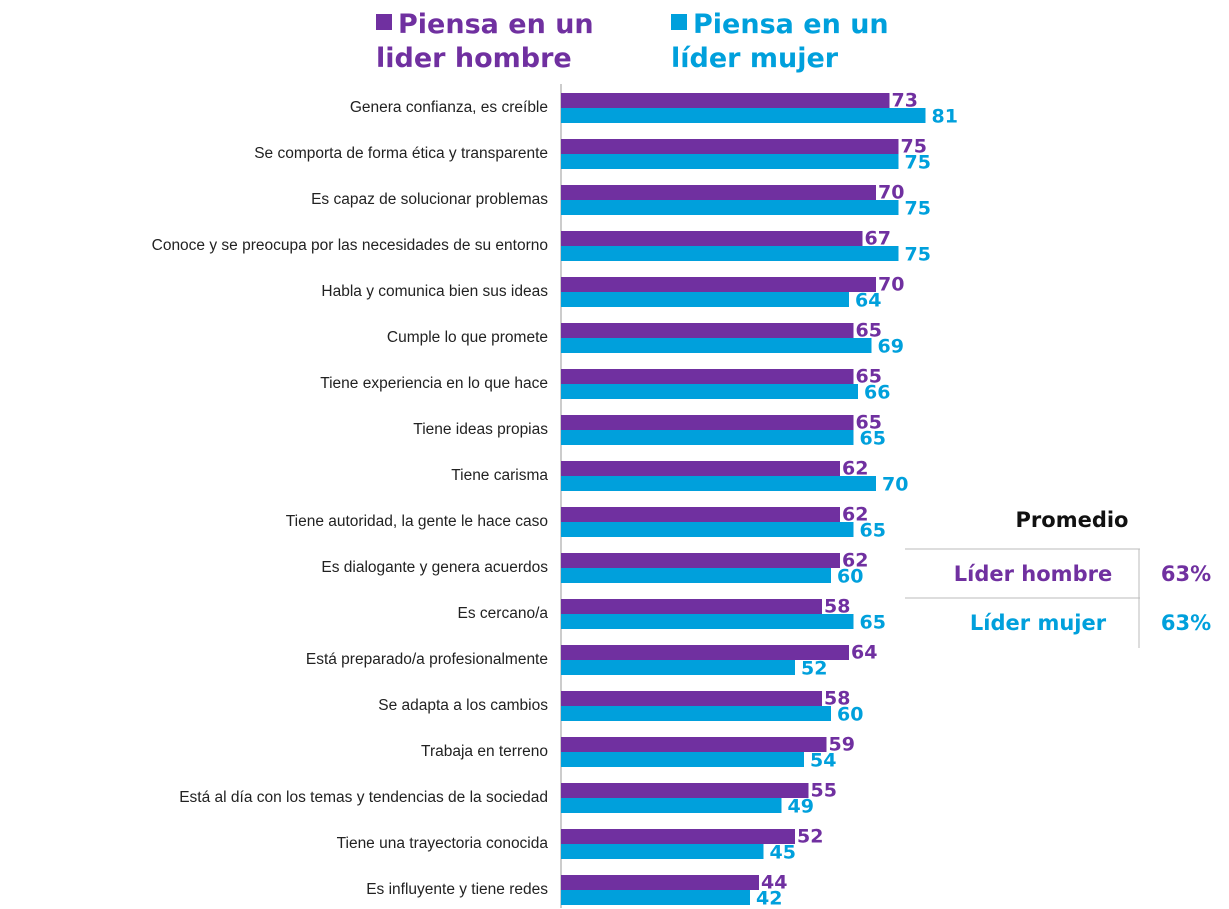 The height and width of the screenshot is (909, 1229). Describe the element at coordinates (434, 291) in the screenshot. I see `category-label: Habla y comunica bien sus ideas` at that location.